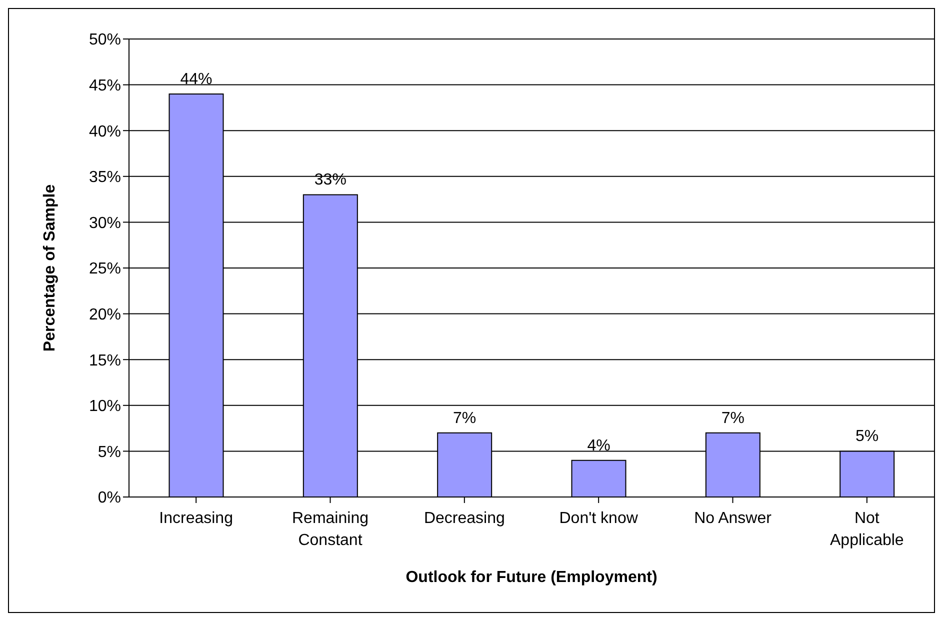  Describe the element at coordinates (104, 85) in the screenshot. I see `y-tick-label: 45%` at that location.